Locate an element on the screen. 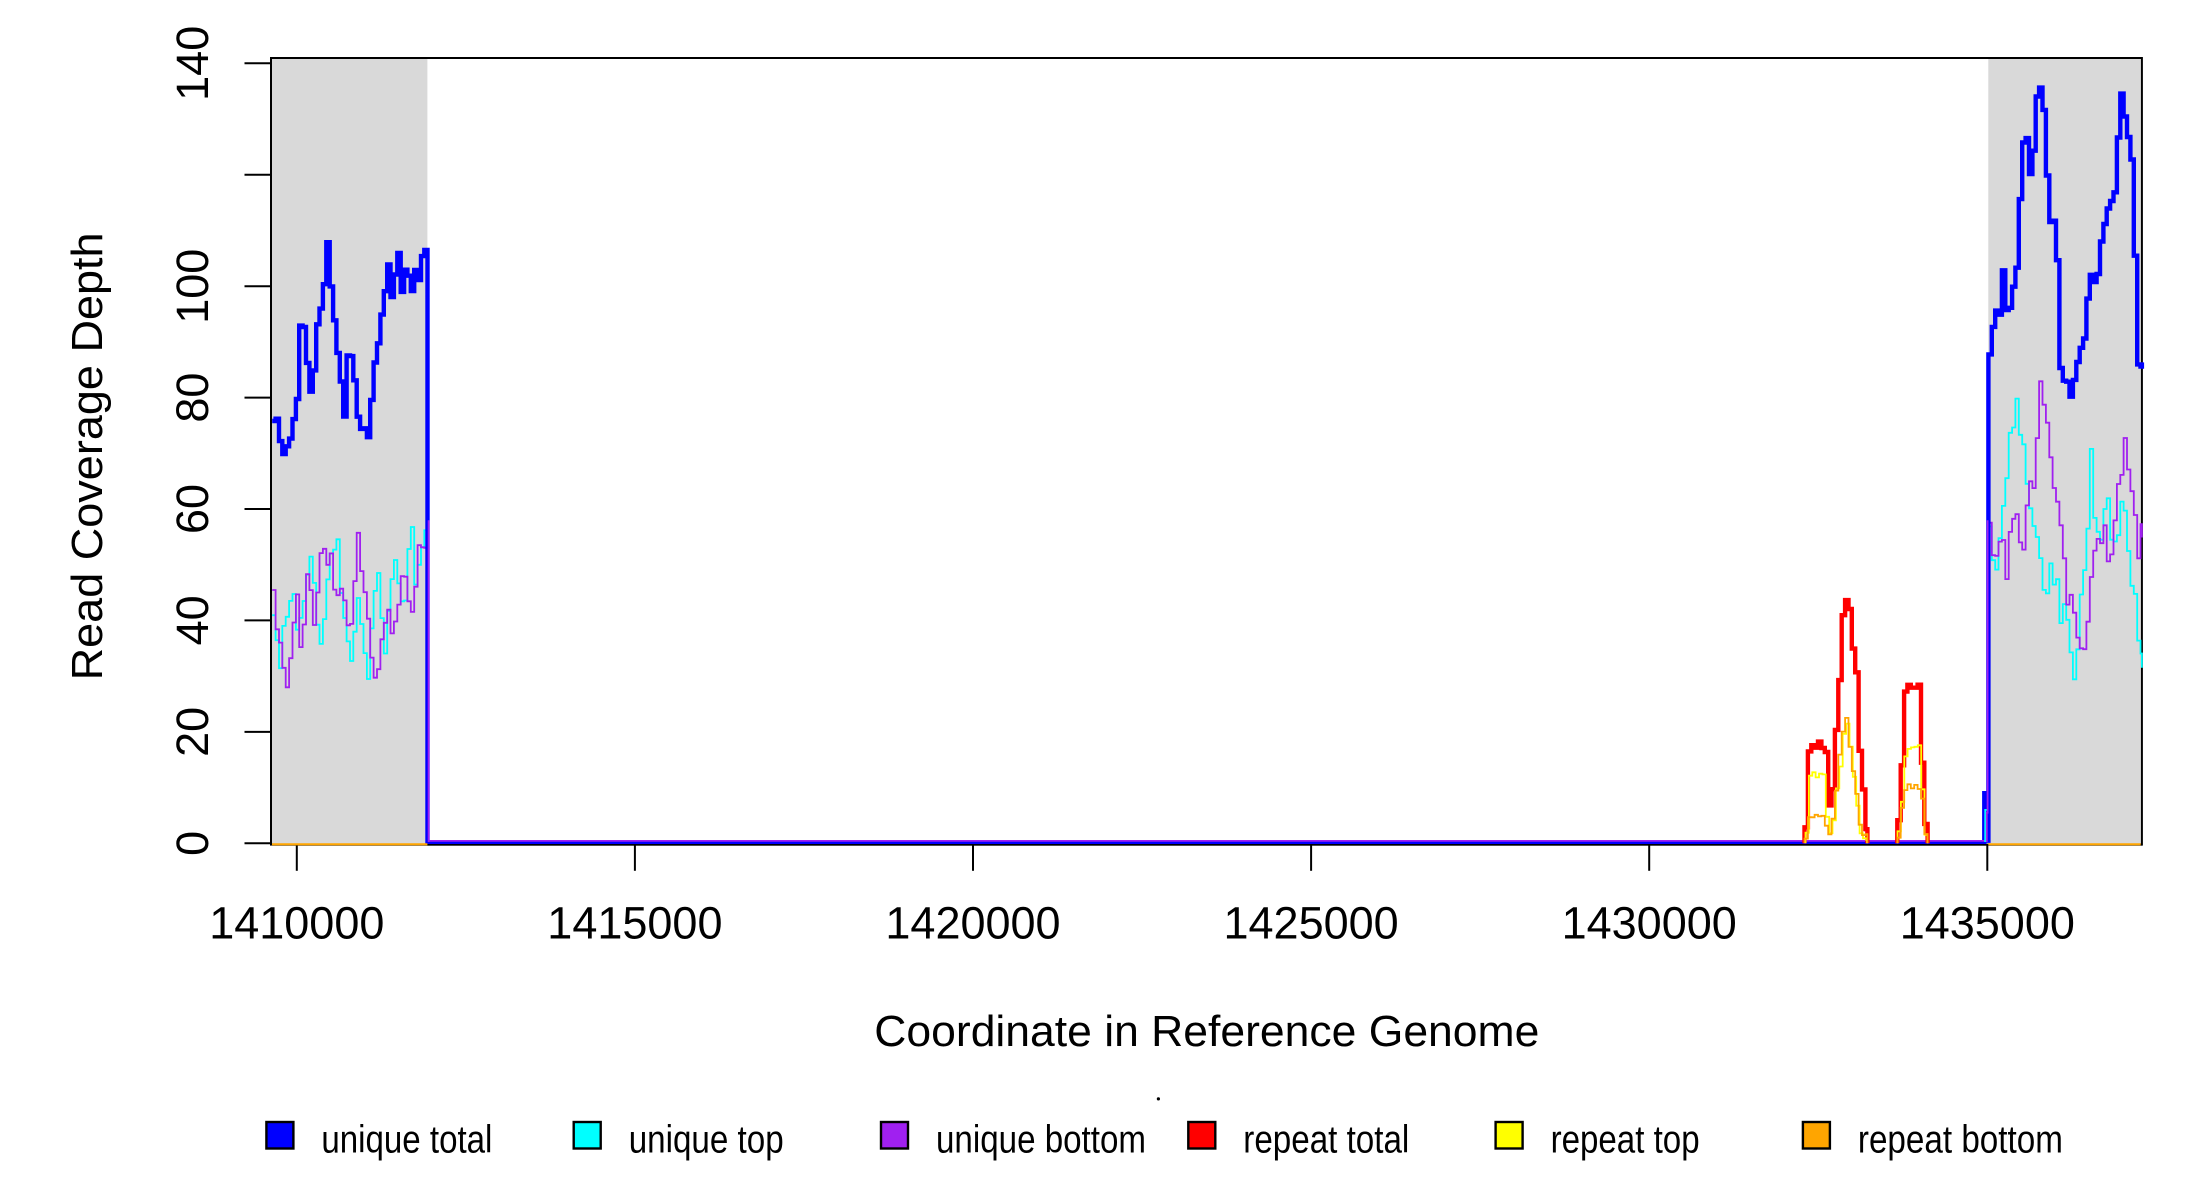 Image resolution: width=2200 pixels, height=1200 pixels. svg-text: 20 is located at coordinates (192, 732).